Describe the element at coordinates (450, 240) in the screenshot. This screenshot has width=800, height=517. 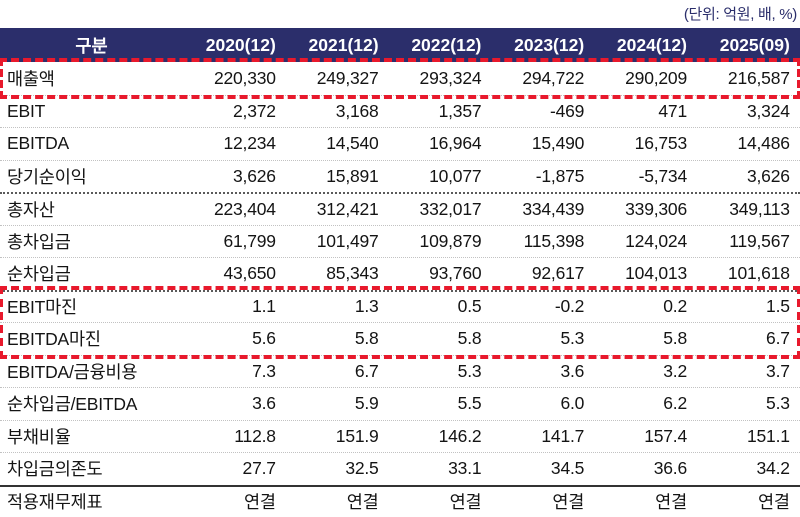
I see `table-cell: 109,879` at that location.